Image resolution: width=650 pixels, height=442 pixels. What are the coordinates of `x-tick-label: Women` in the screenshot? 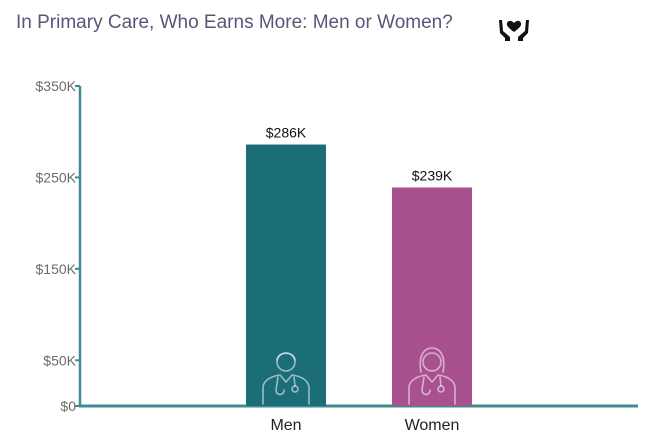 It's located at (432, 425).